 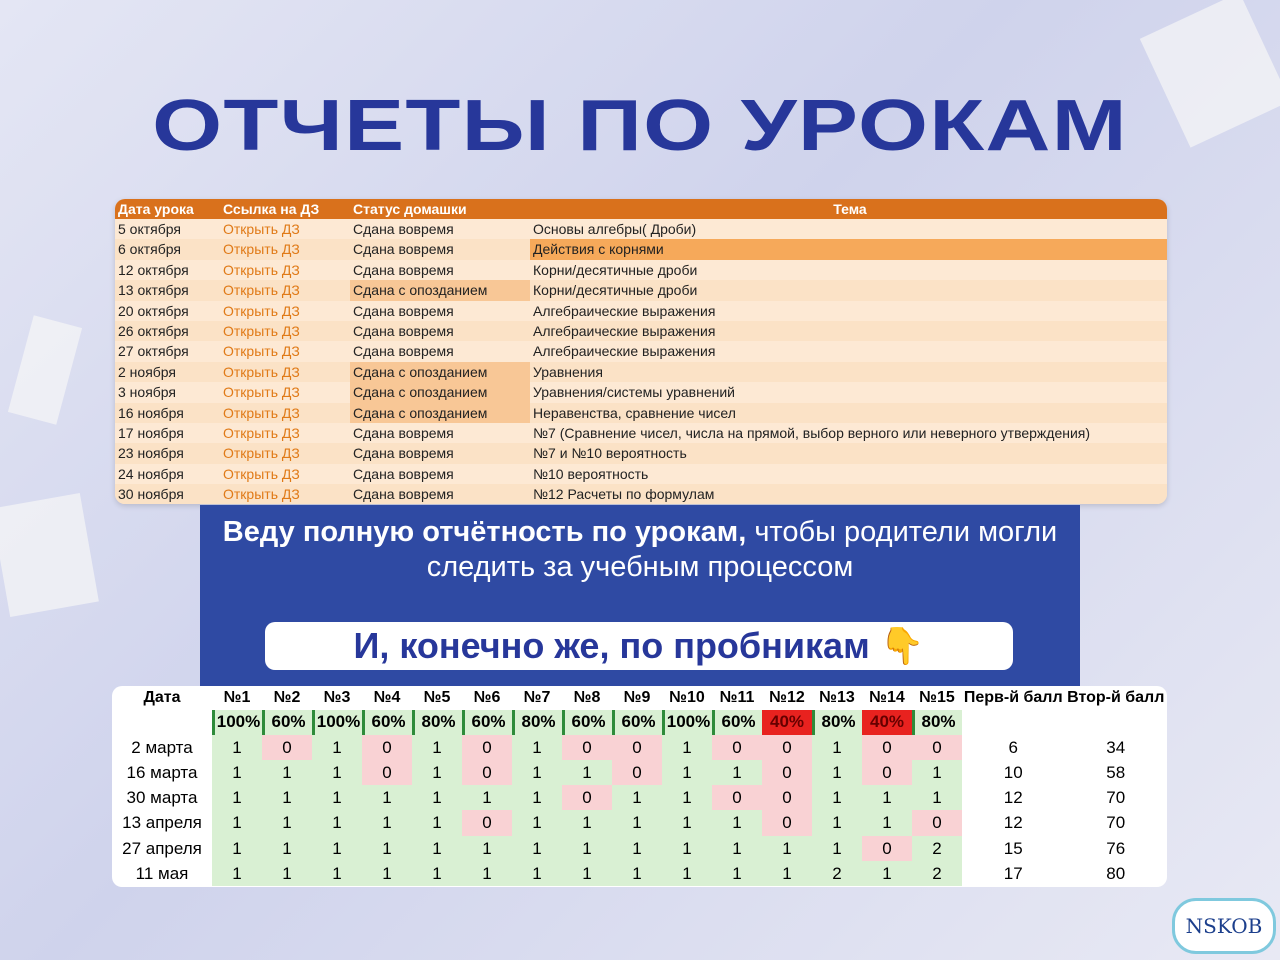 I want to click on caption-bold: Веду полную отчётность по урокам,, so click(x=484, y=532).